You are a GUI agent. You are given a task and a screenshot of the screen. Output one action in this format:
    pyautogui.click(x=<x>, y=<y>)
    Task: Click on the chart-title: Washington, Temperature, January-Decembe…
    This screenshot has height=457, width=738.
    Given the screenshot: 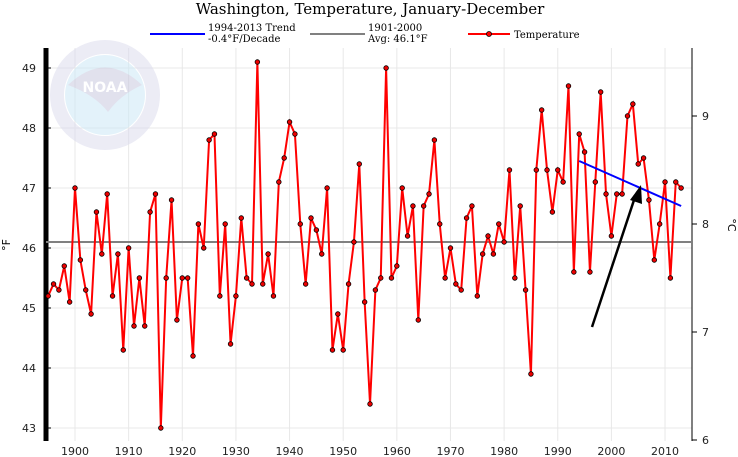 What is the action you would take?
    pyautogui.click(x=370, y=9)
    